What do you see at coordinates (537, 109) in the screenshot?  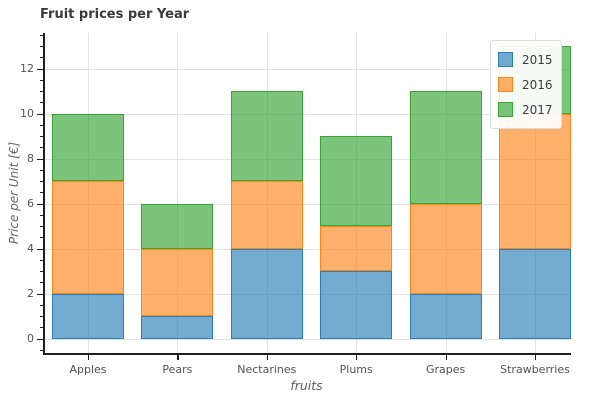 I see `legend-label-2017: 2017` at bounding box center [537, 109].